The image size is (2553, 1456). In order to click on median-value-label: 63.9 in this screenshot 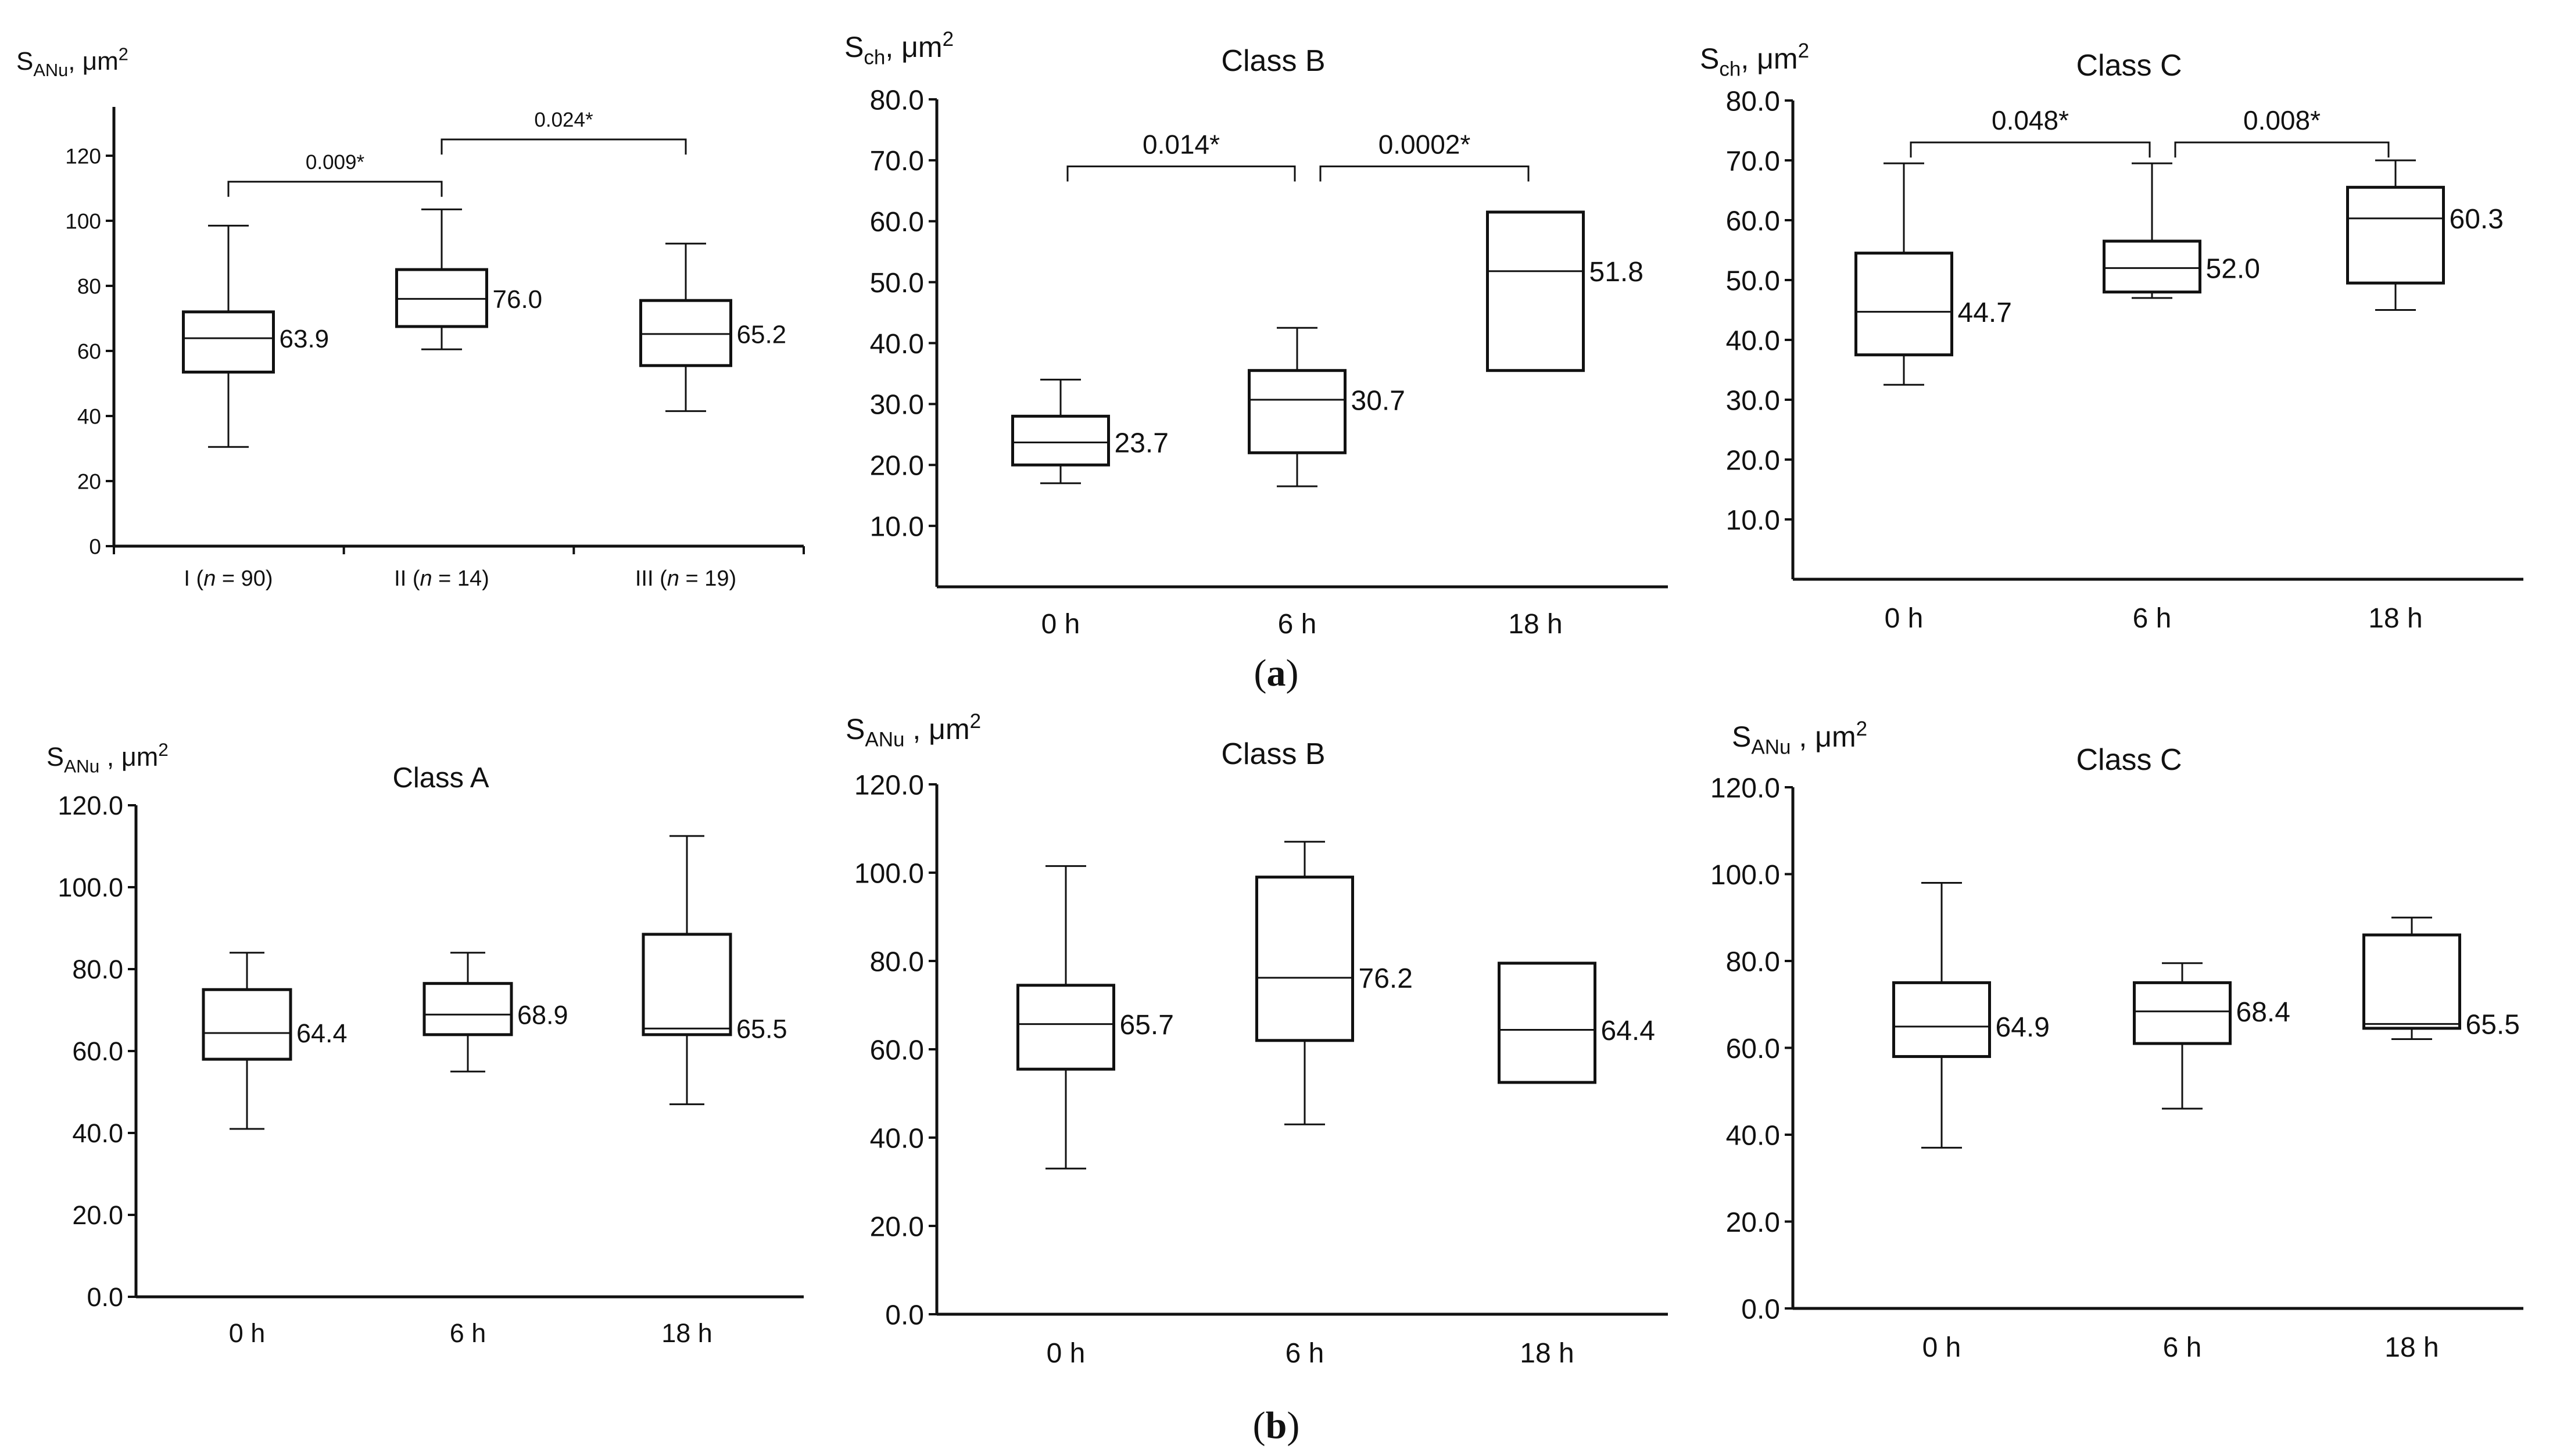, I will do `click(305, 339)`.